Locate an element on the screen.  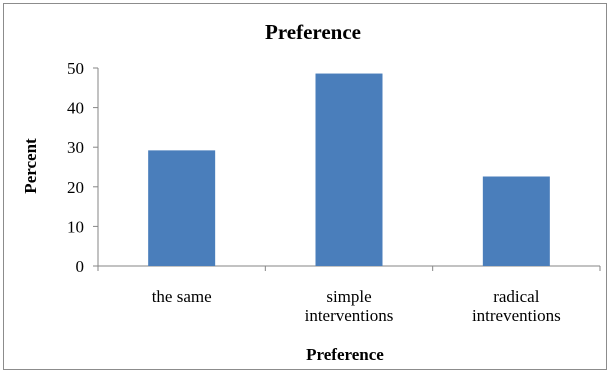
x-tick-label-line: simple is located at coordinates (348, 296).